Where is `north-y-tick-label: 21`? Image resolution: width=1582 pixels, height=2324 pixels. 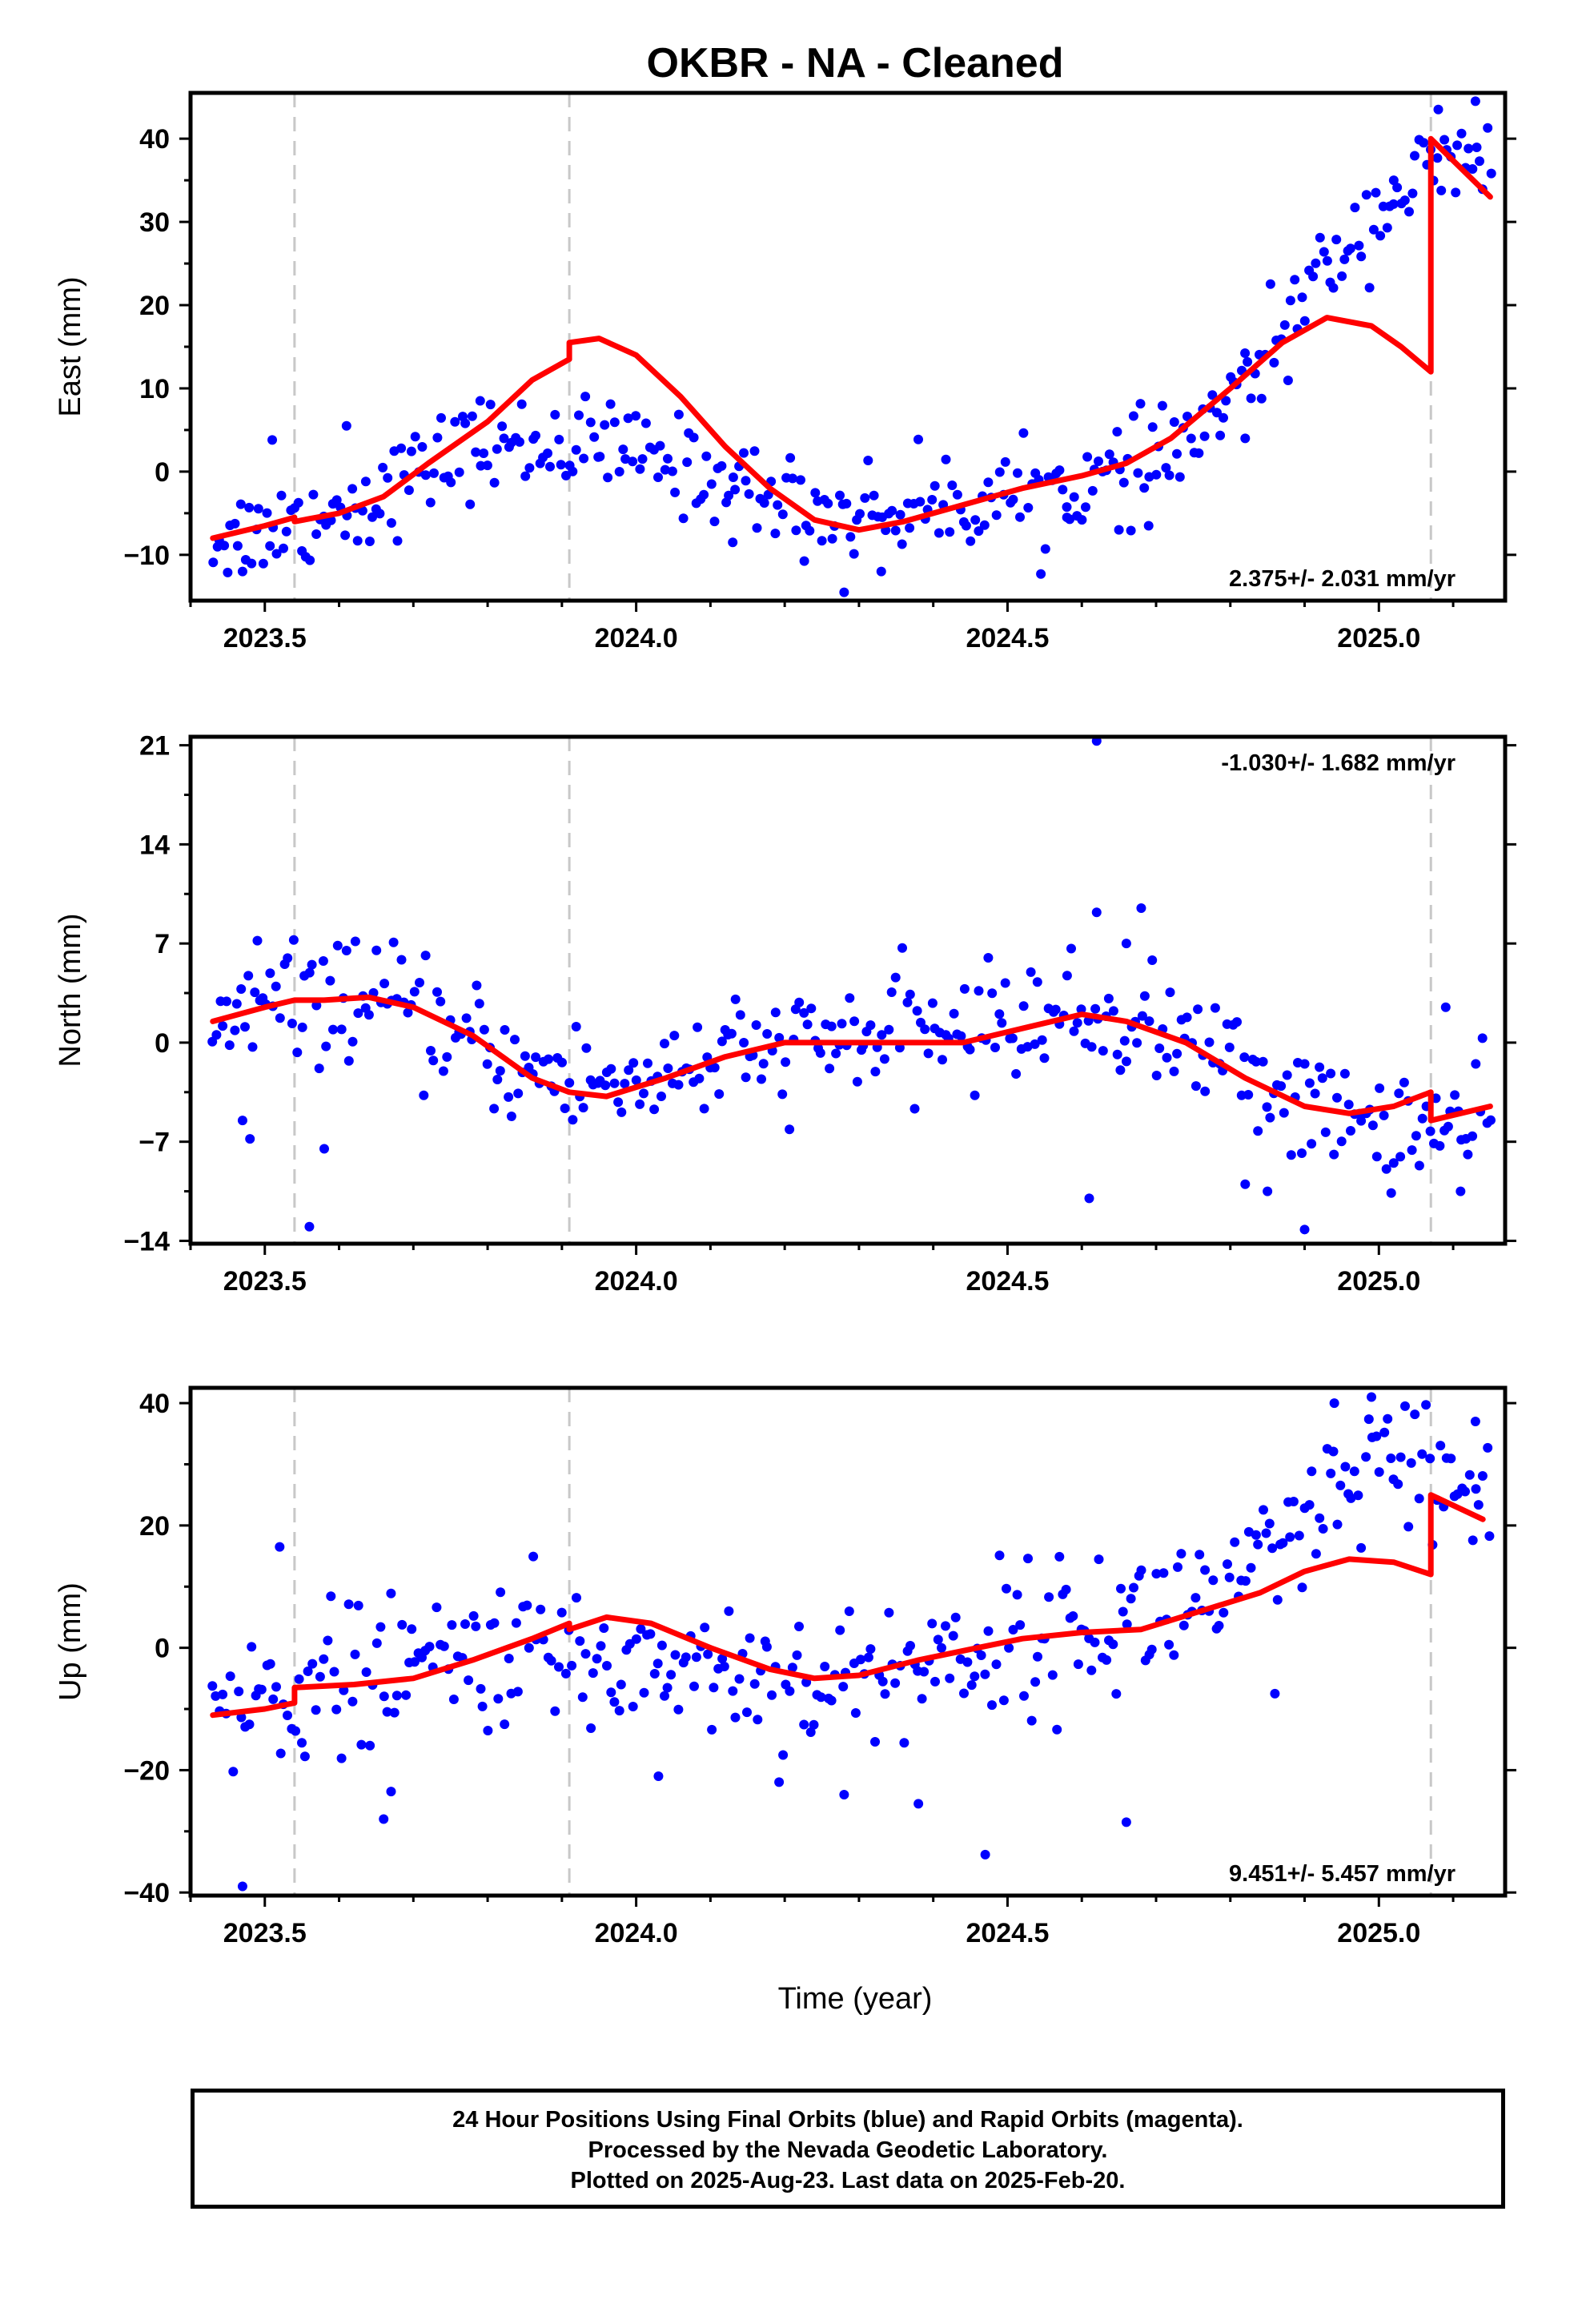 north-y-tick-label: 21 is located at coordinates (154, 746).